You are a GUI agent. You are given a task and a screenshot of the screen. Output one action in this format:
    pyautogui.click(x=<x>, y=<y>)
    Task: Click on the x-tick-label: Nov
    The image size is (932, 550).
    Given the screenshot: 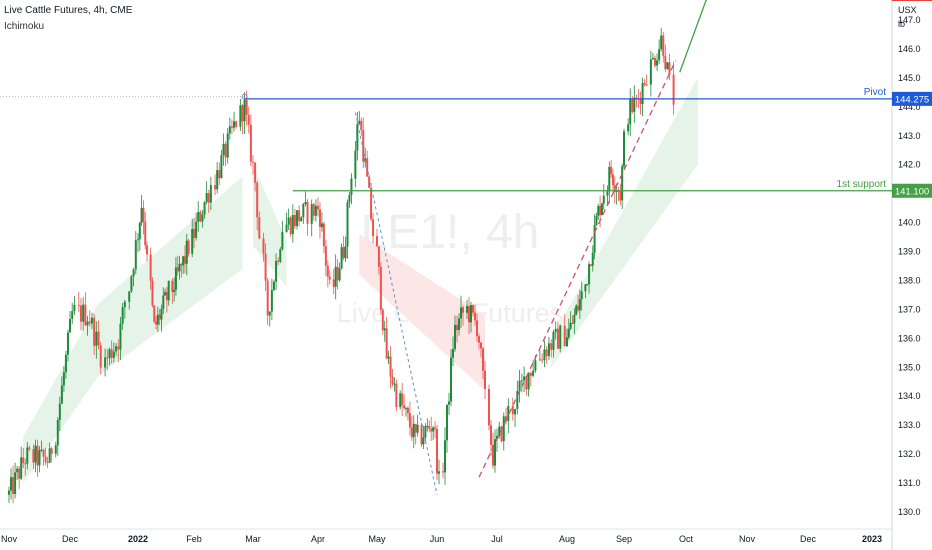 What is the action you would take?
    pyautogui.click(x=9, y=539)
    